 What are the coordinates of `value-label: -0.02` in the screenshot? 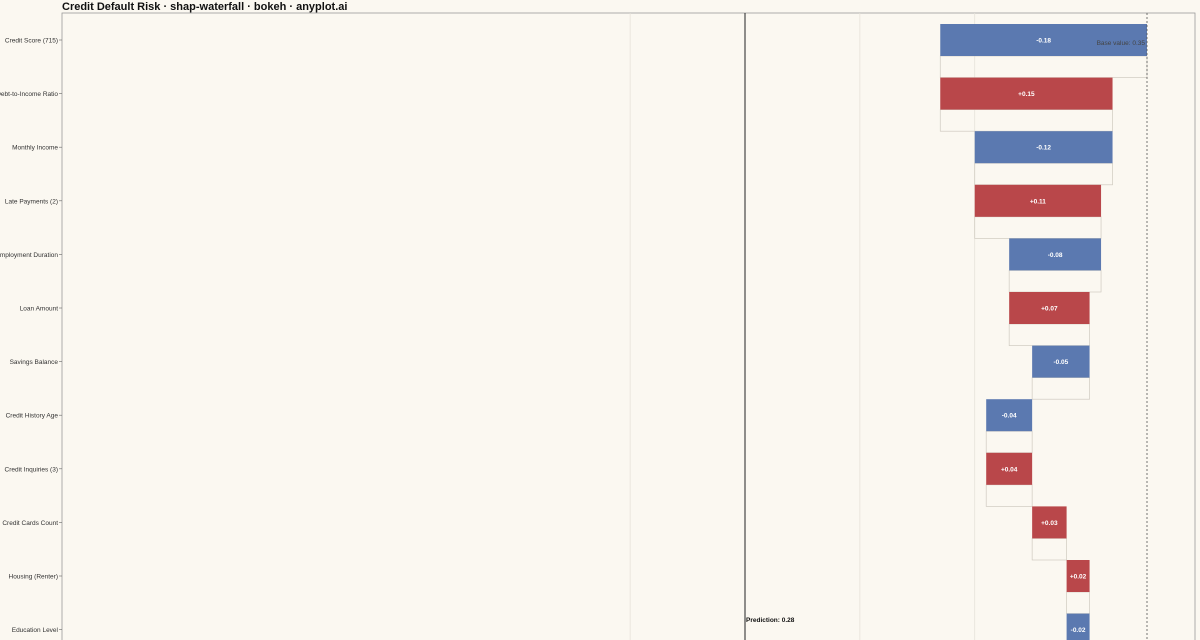 It's located at (1078, 630).